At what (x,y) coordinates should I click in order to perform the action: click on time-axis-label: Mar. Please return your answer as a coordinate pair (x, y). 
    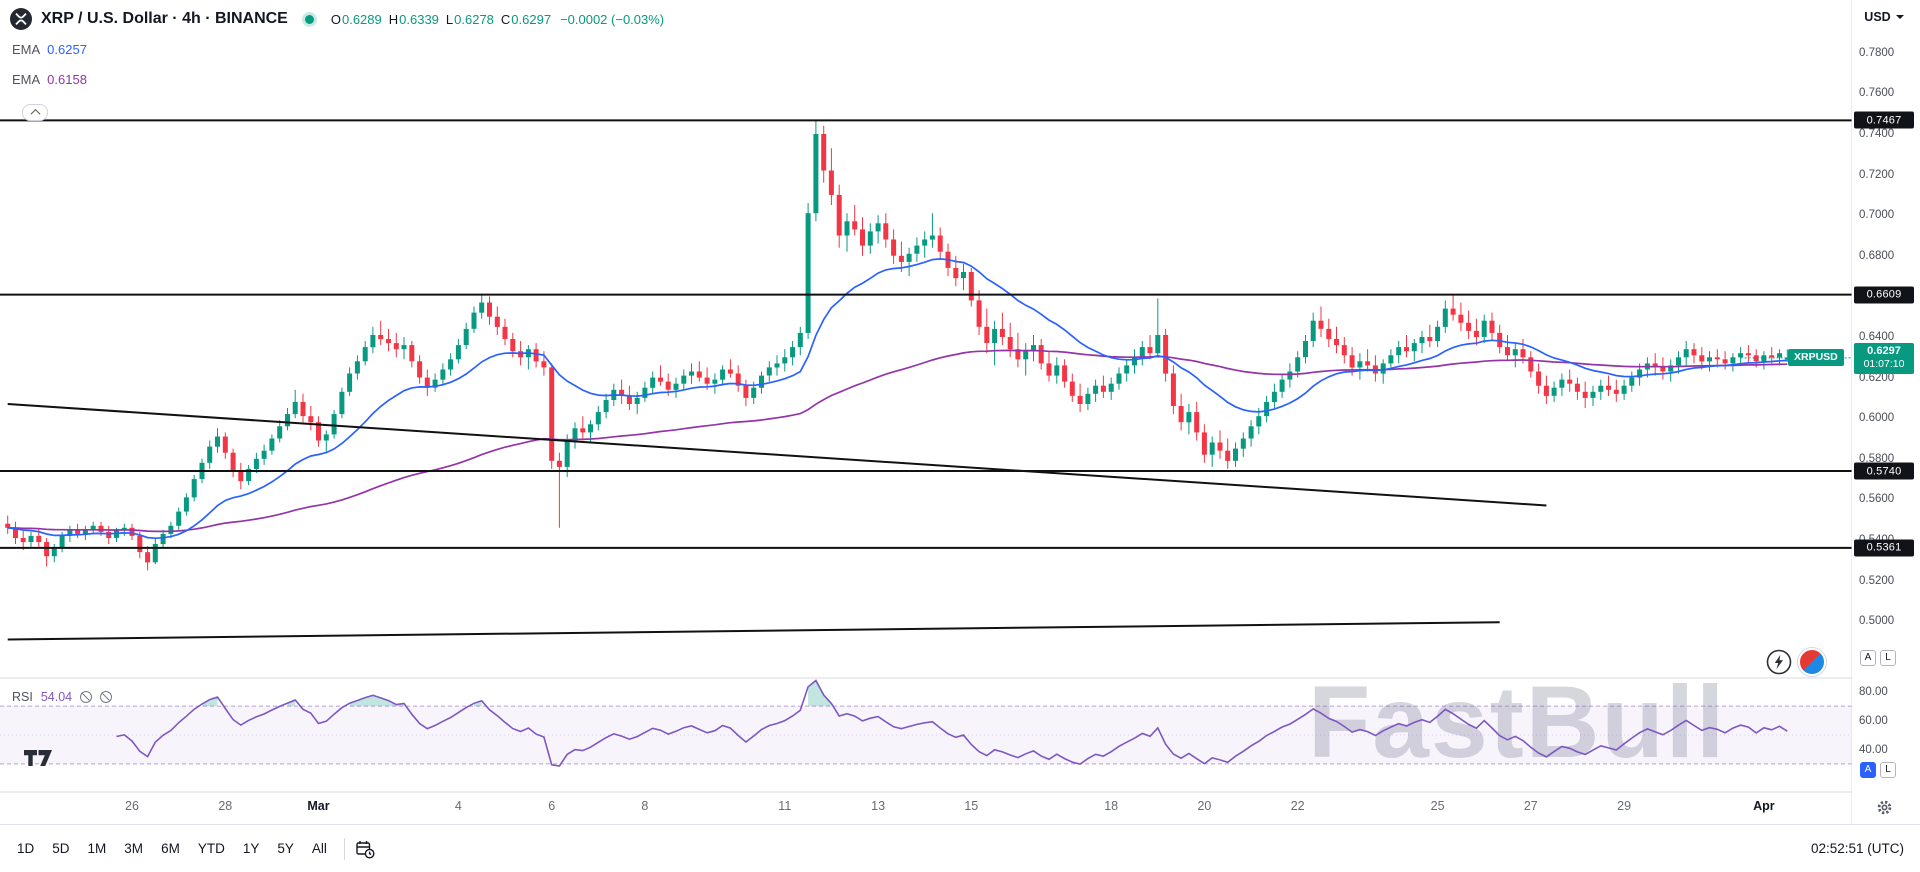
    Looking at the image, I should click on (318, 806).